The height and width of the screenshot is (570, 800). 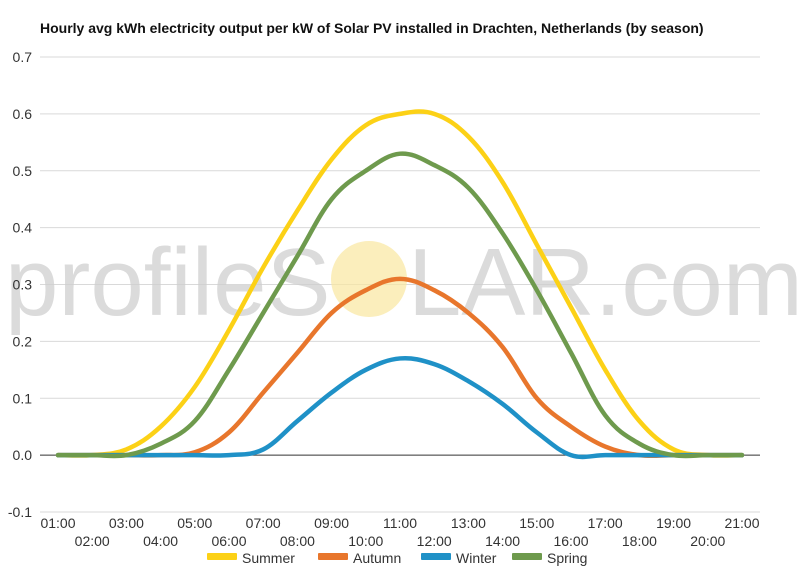 I want to click on y-tick-label: -0.1, so click(x=20, y=512).